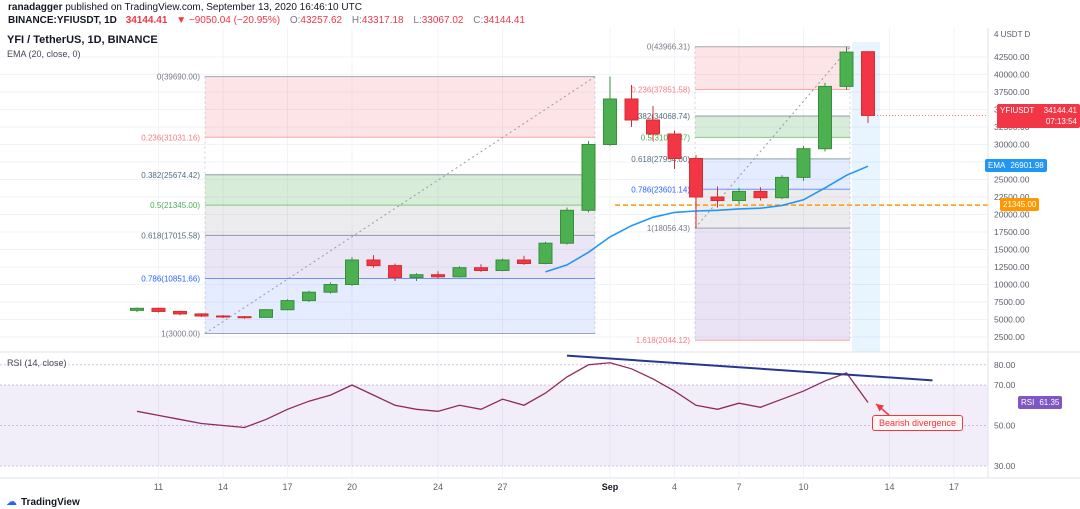 The image size is (1080, 509). Describe the element at coordinates (1028, 402) in the screenshot. I see `rsi-badge-label: RSI` at that location.